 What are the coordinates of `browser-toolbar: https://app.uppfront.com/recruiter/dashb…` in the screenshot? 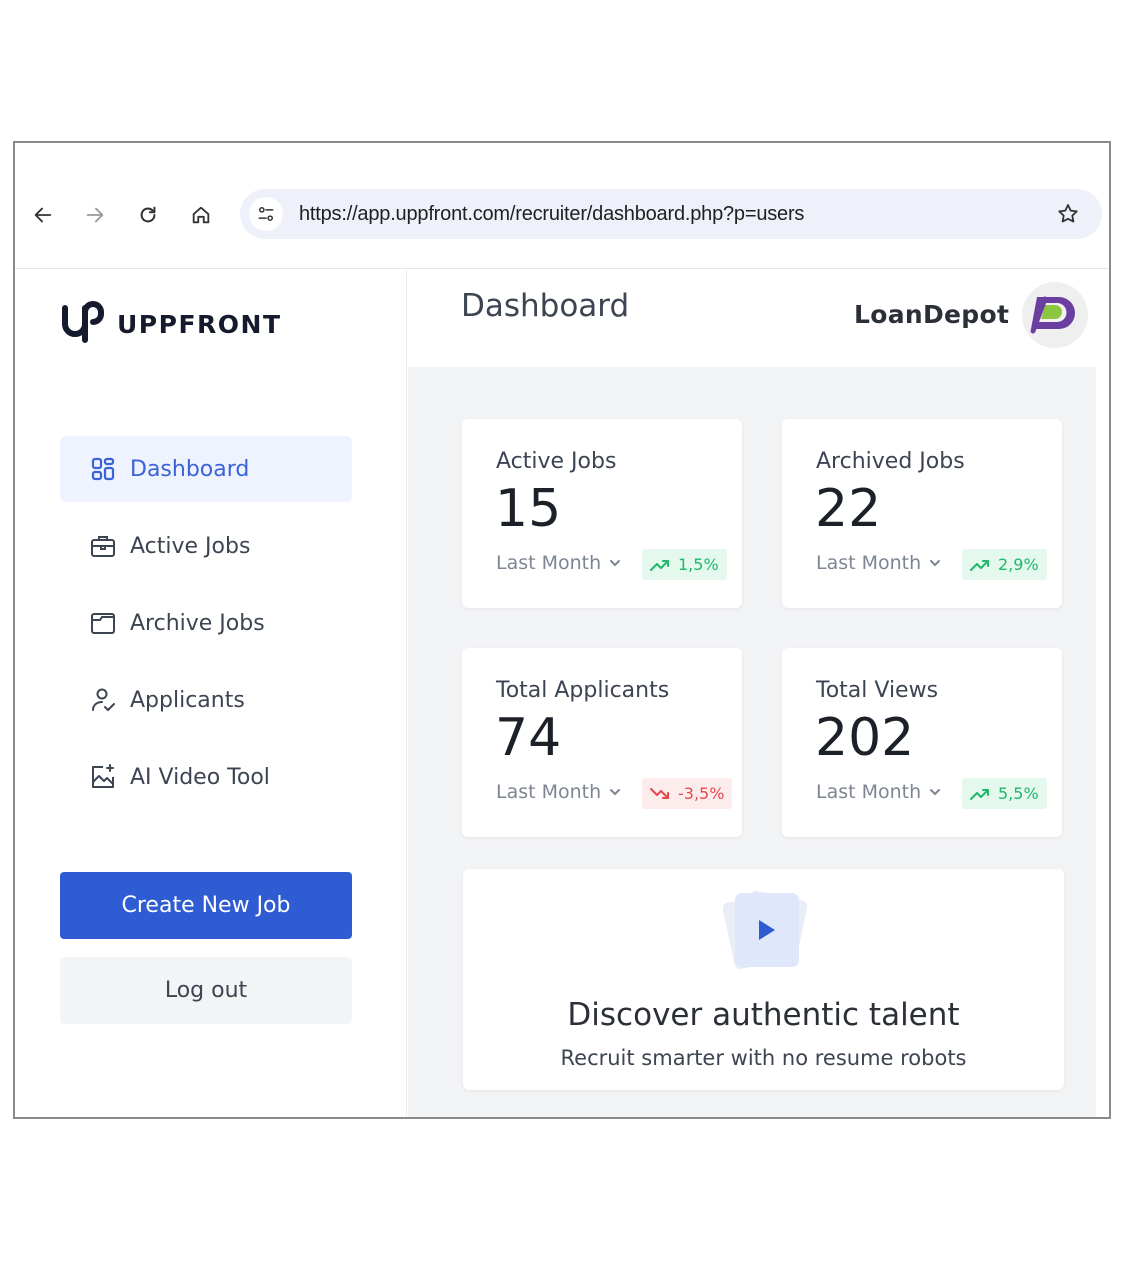 It's located at (562, 206).